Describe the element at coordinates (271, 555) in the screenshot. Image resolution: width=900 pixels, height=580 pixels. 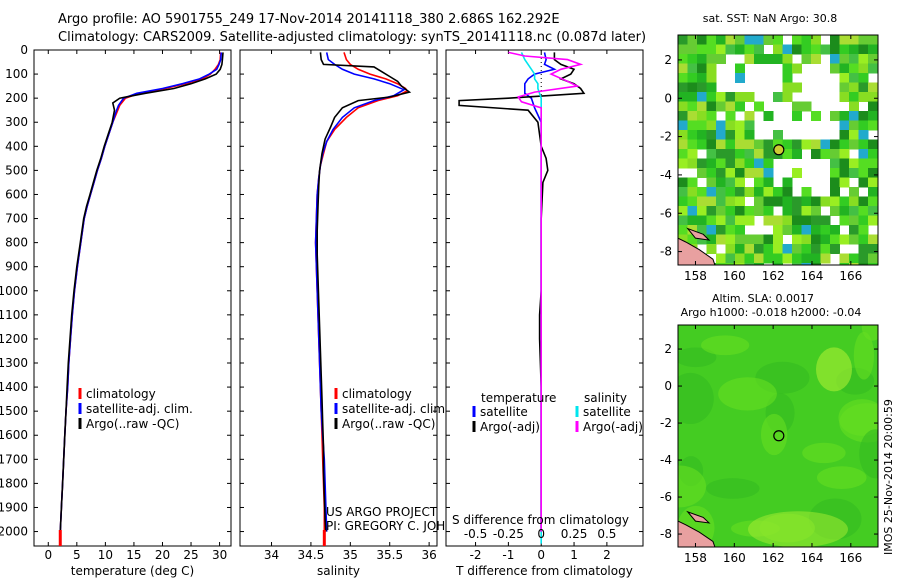
I see `x-tick-label: 34` at that location.